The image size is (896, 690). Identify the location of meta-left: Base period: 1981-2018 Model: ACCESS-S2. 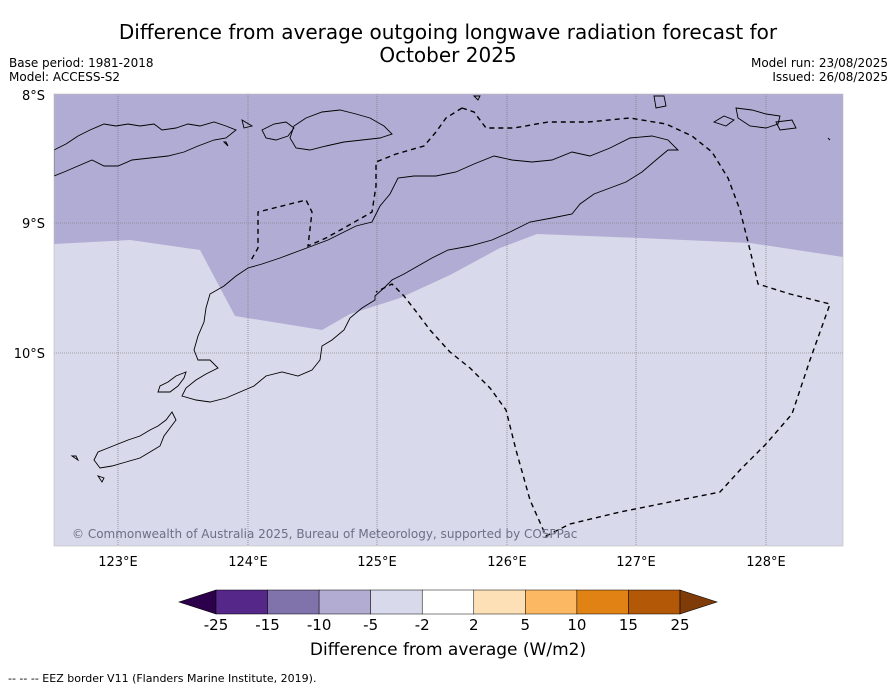
(81, 70).